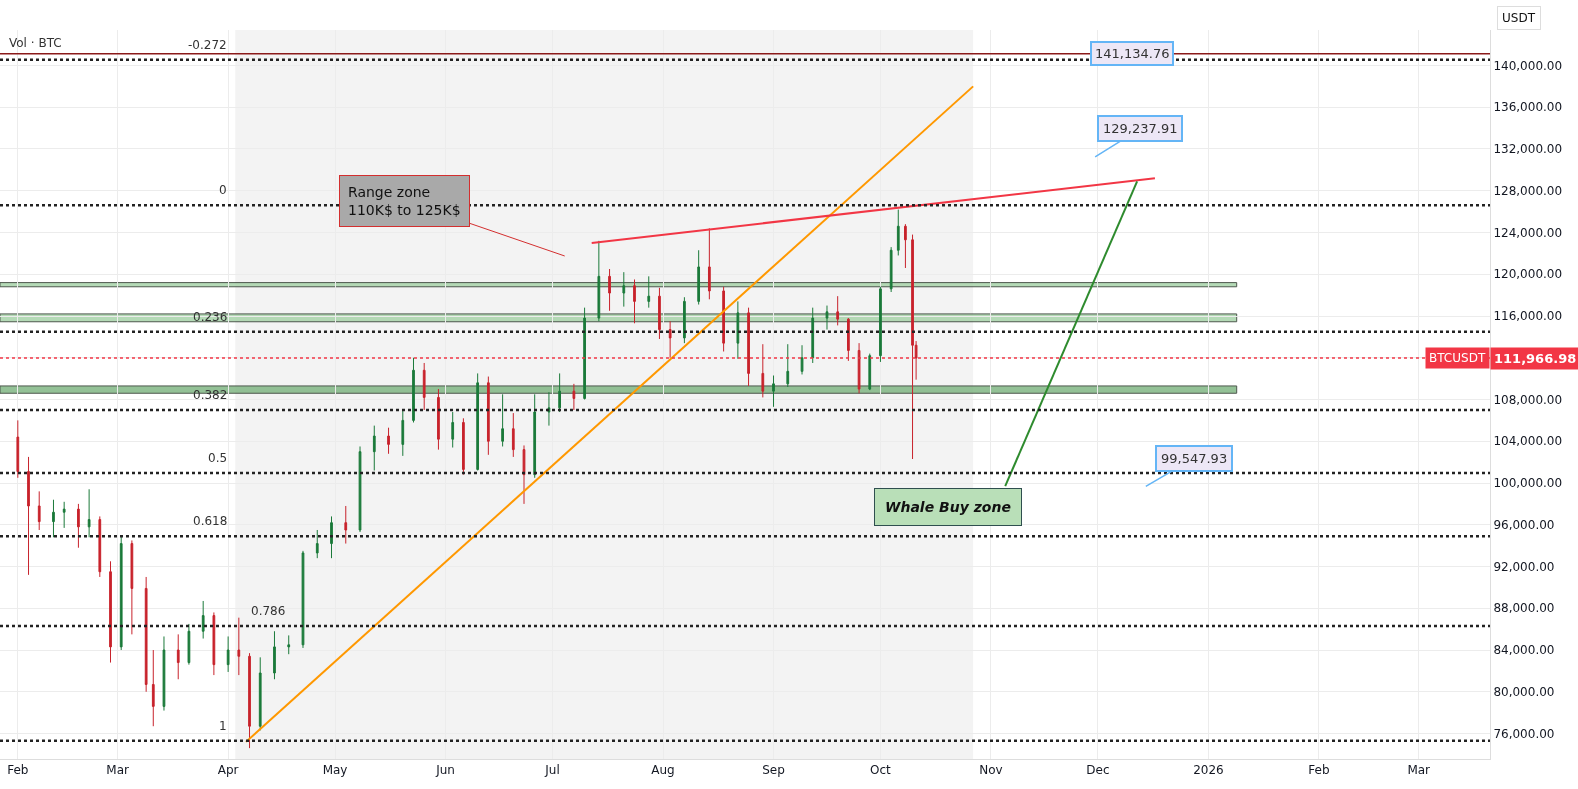  What do you see at coordinates (207, 45) in the screenshot?
I see `annotation: -0.272` at bounding box center [207, 45].